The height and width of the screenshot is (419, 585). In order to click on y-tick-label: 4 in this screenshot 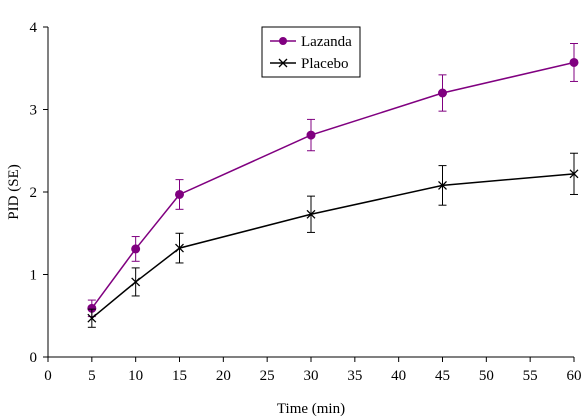, I will do `click(34, 28)`.